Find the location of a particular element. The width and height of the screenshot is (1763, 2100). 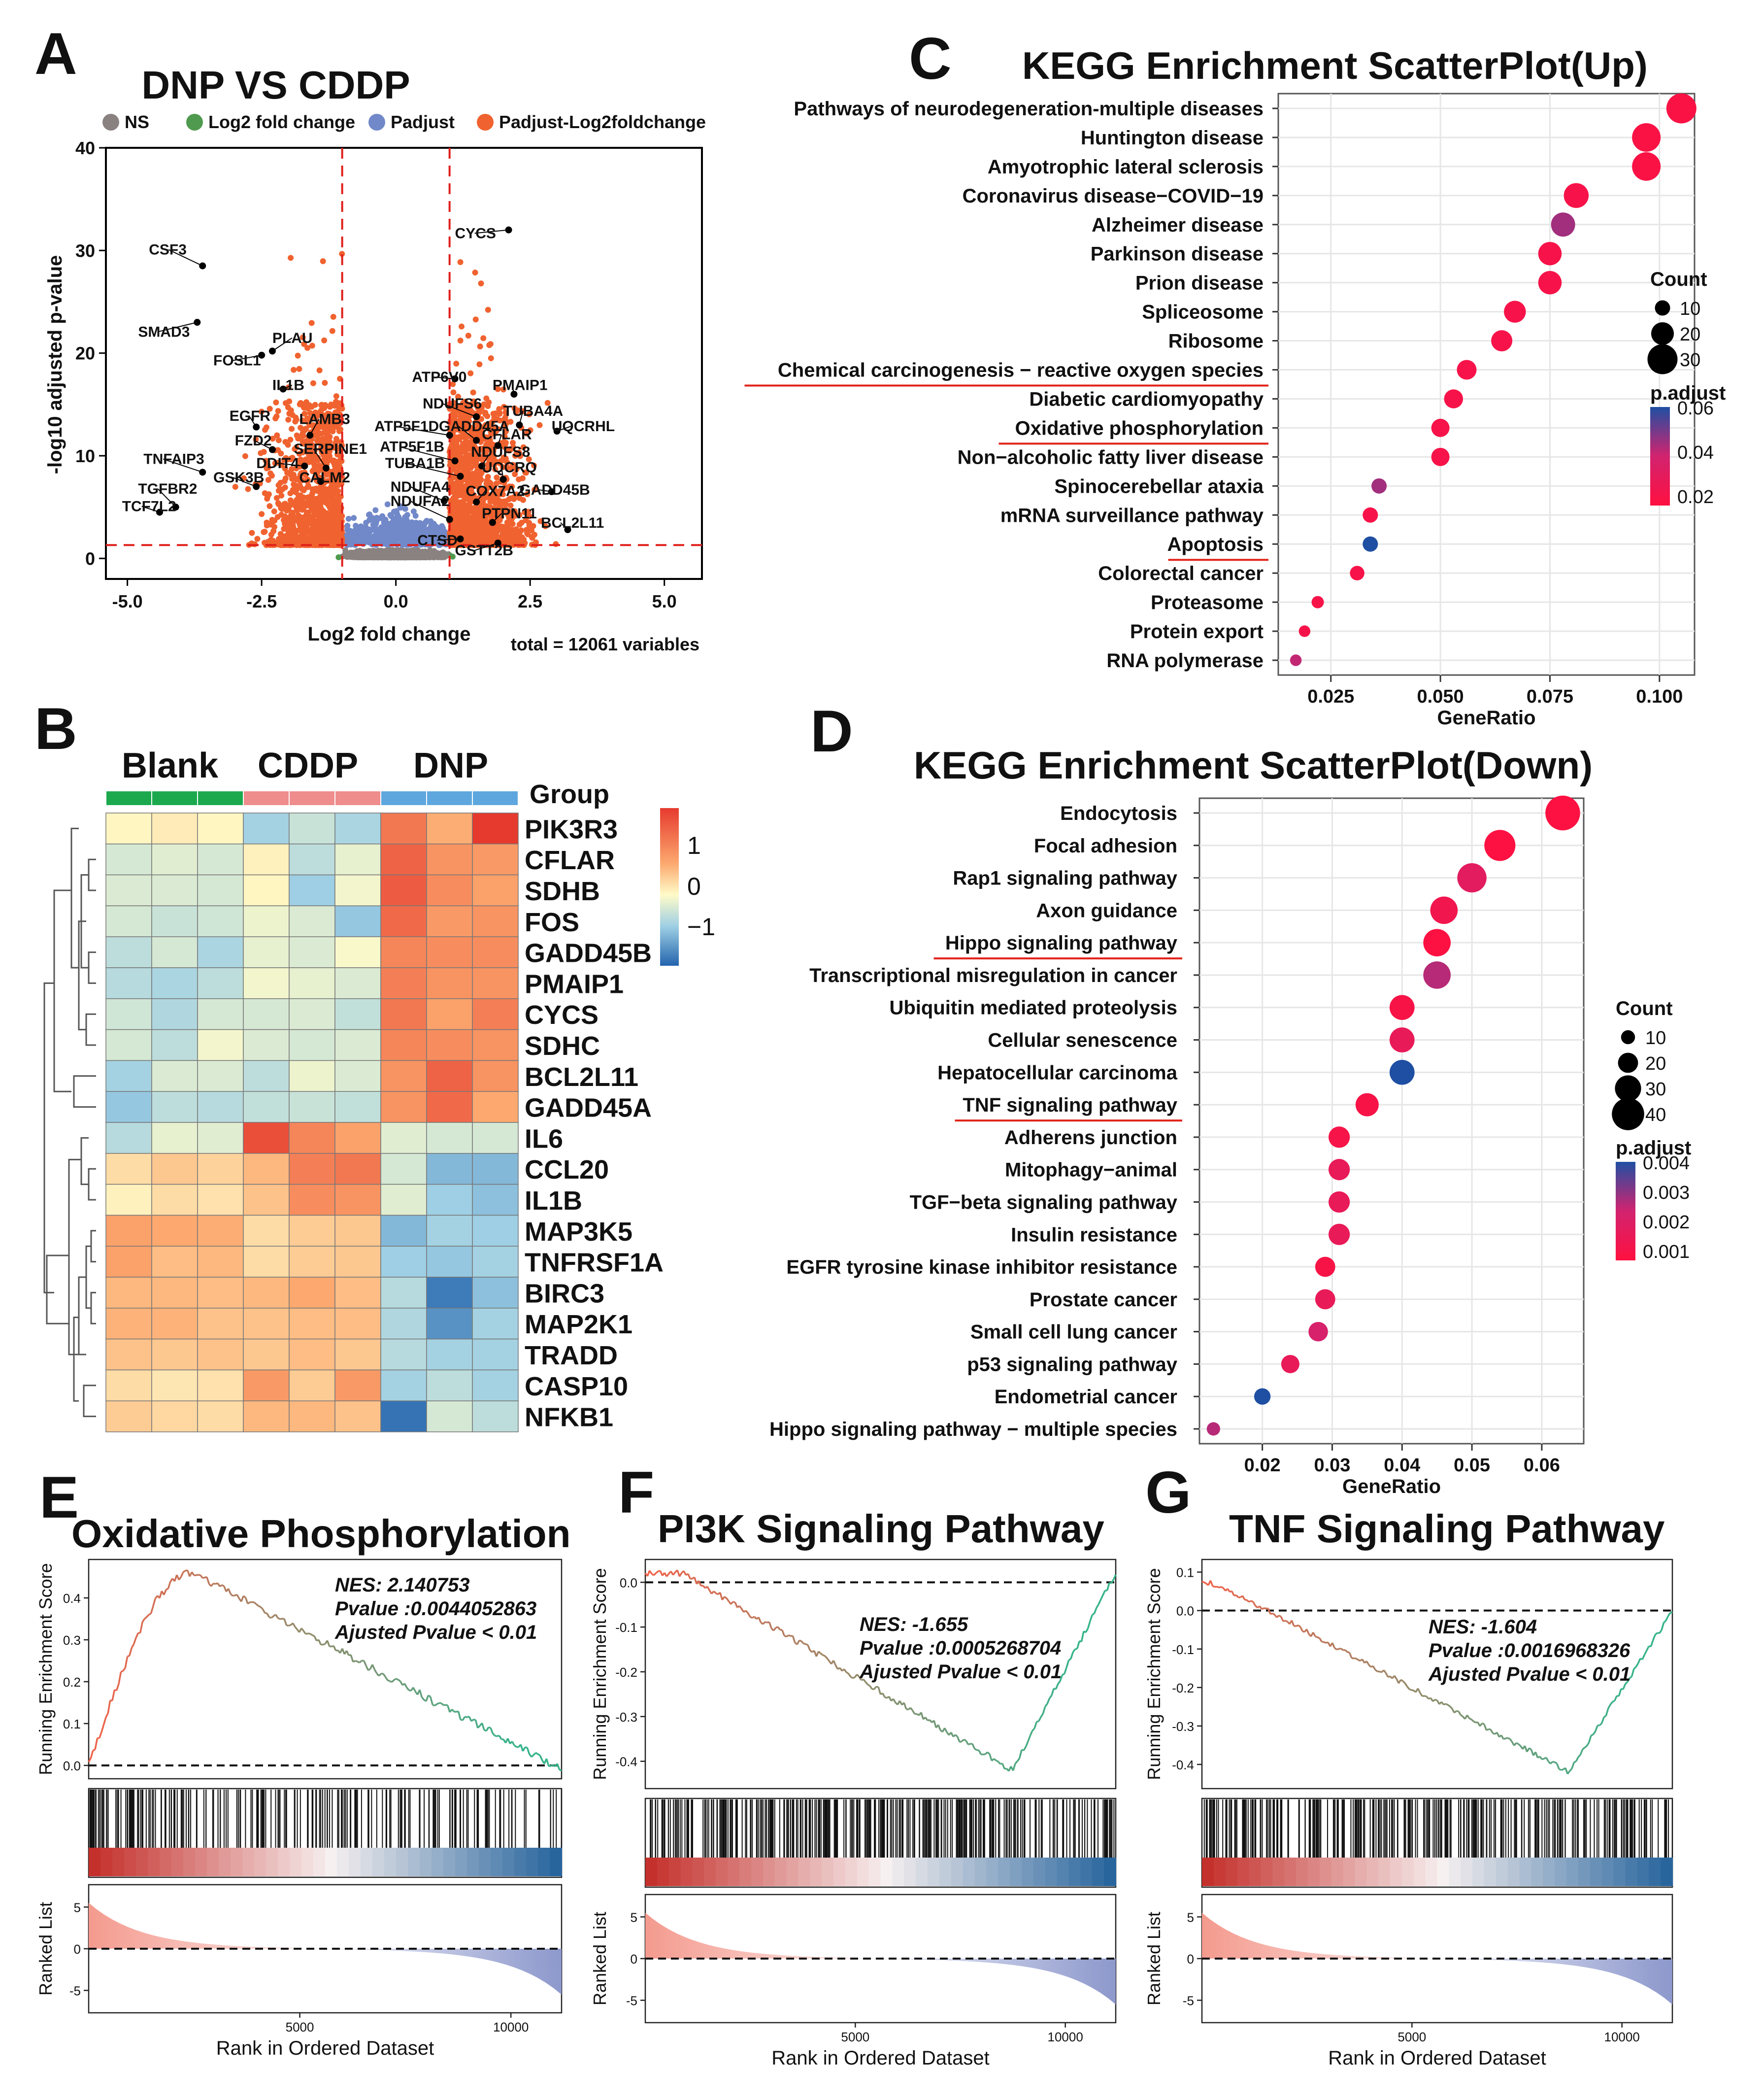

legend-label: Log2 fold change is located at coordinates (281, 122).